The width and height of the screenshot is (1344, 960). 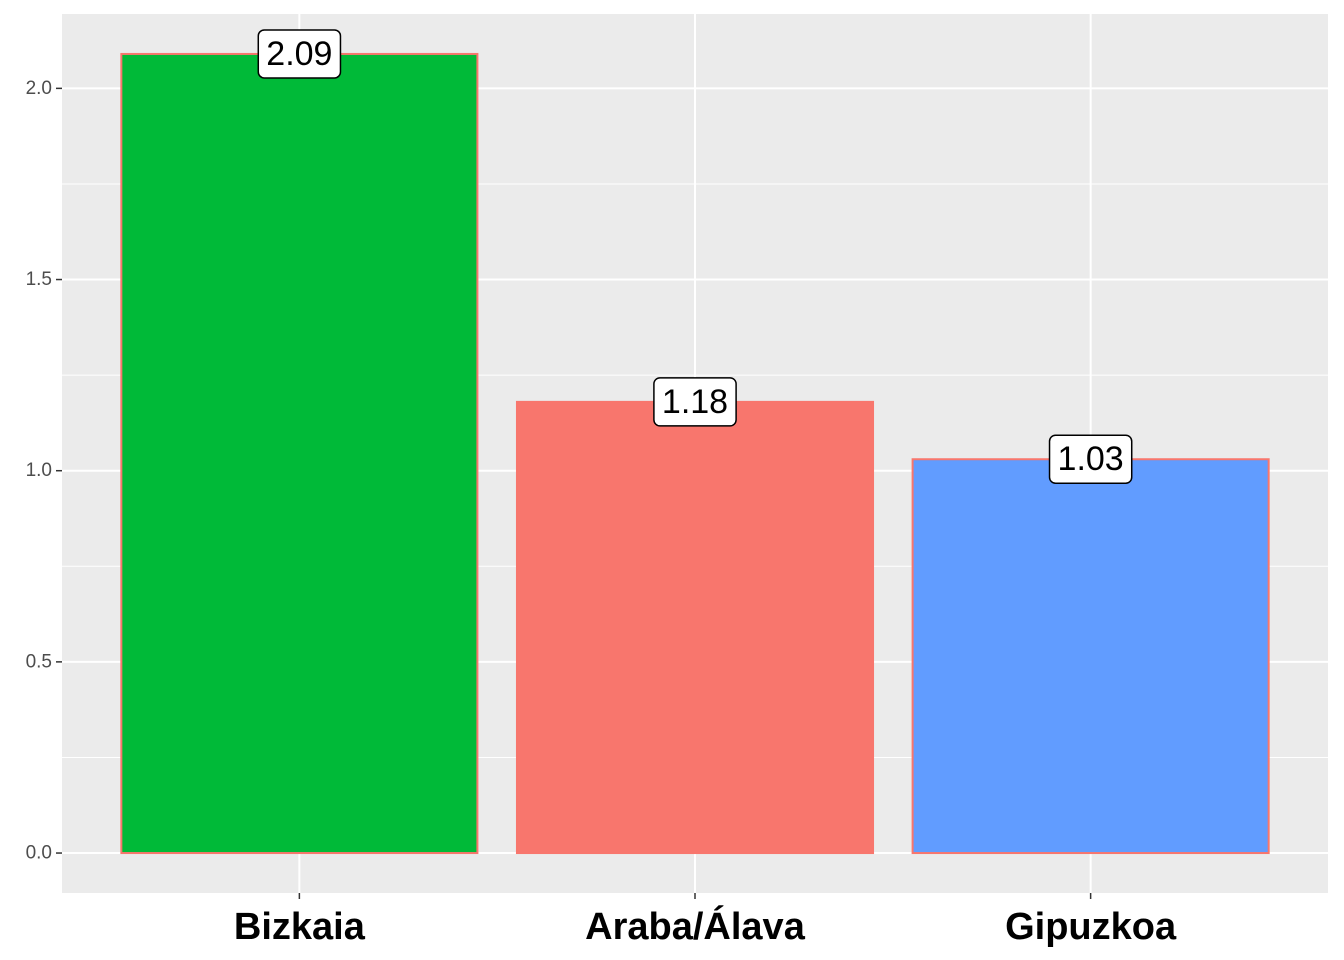 I want to click on y-tick-label: 1.0, so click(x=39, y=470).